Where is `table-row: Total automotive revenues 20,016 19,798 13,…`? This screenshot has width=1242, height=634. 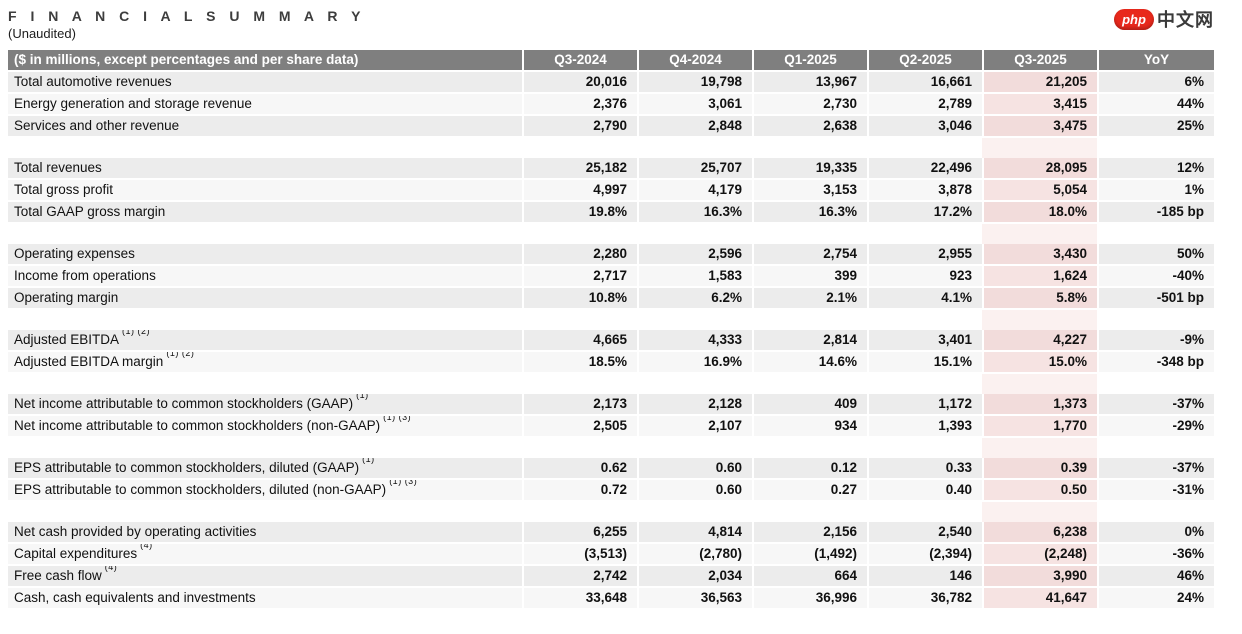 table-row: Total automotive revenues 20,016 19,798 13,… is located at coordinates (611, 83).